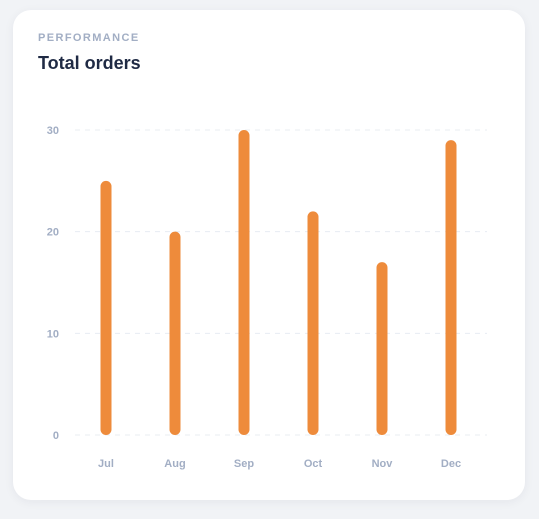 The image size is (539, 519). What do you see at coordinates (313, 464) in the screenshot?
I see `x-tick-label: Oct` at bounding box center [313, 464].